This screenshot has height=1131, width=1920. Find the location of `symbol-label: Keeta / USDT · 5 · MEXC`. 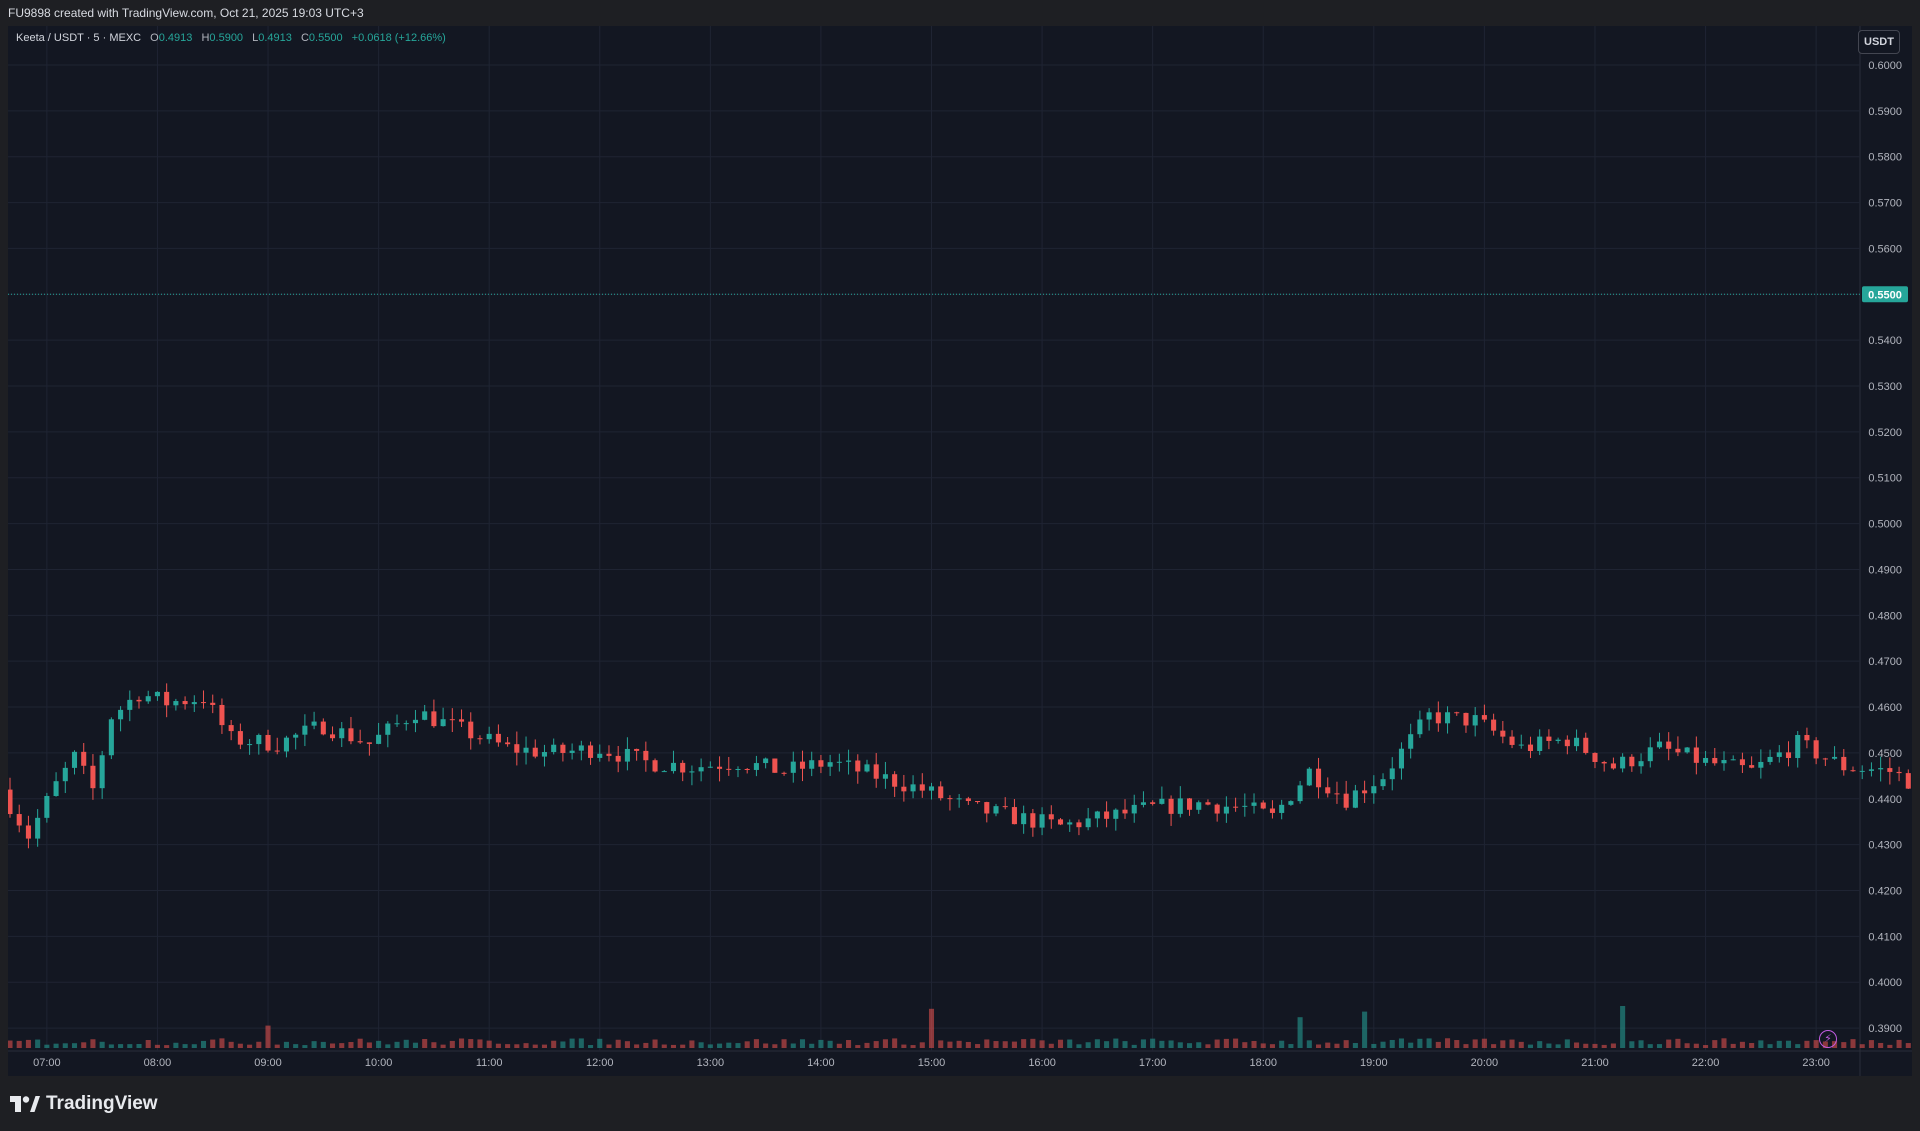

symbol-label: Keeta / USDT · 5 · MEXC is located at coordinates (79, 38).